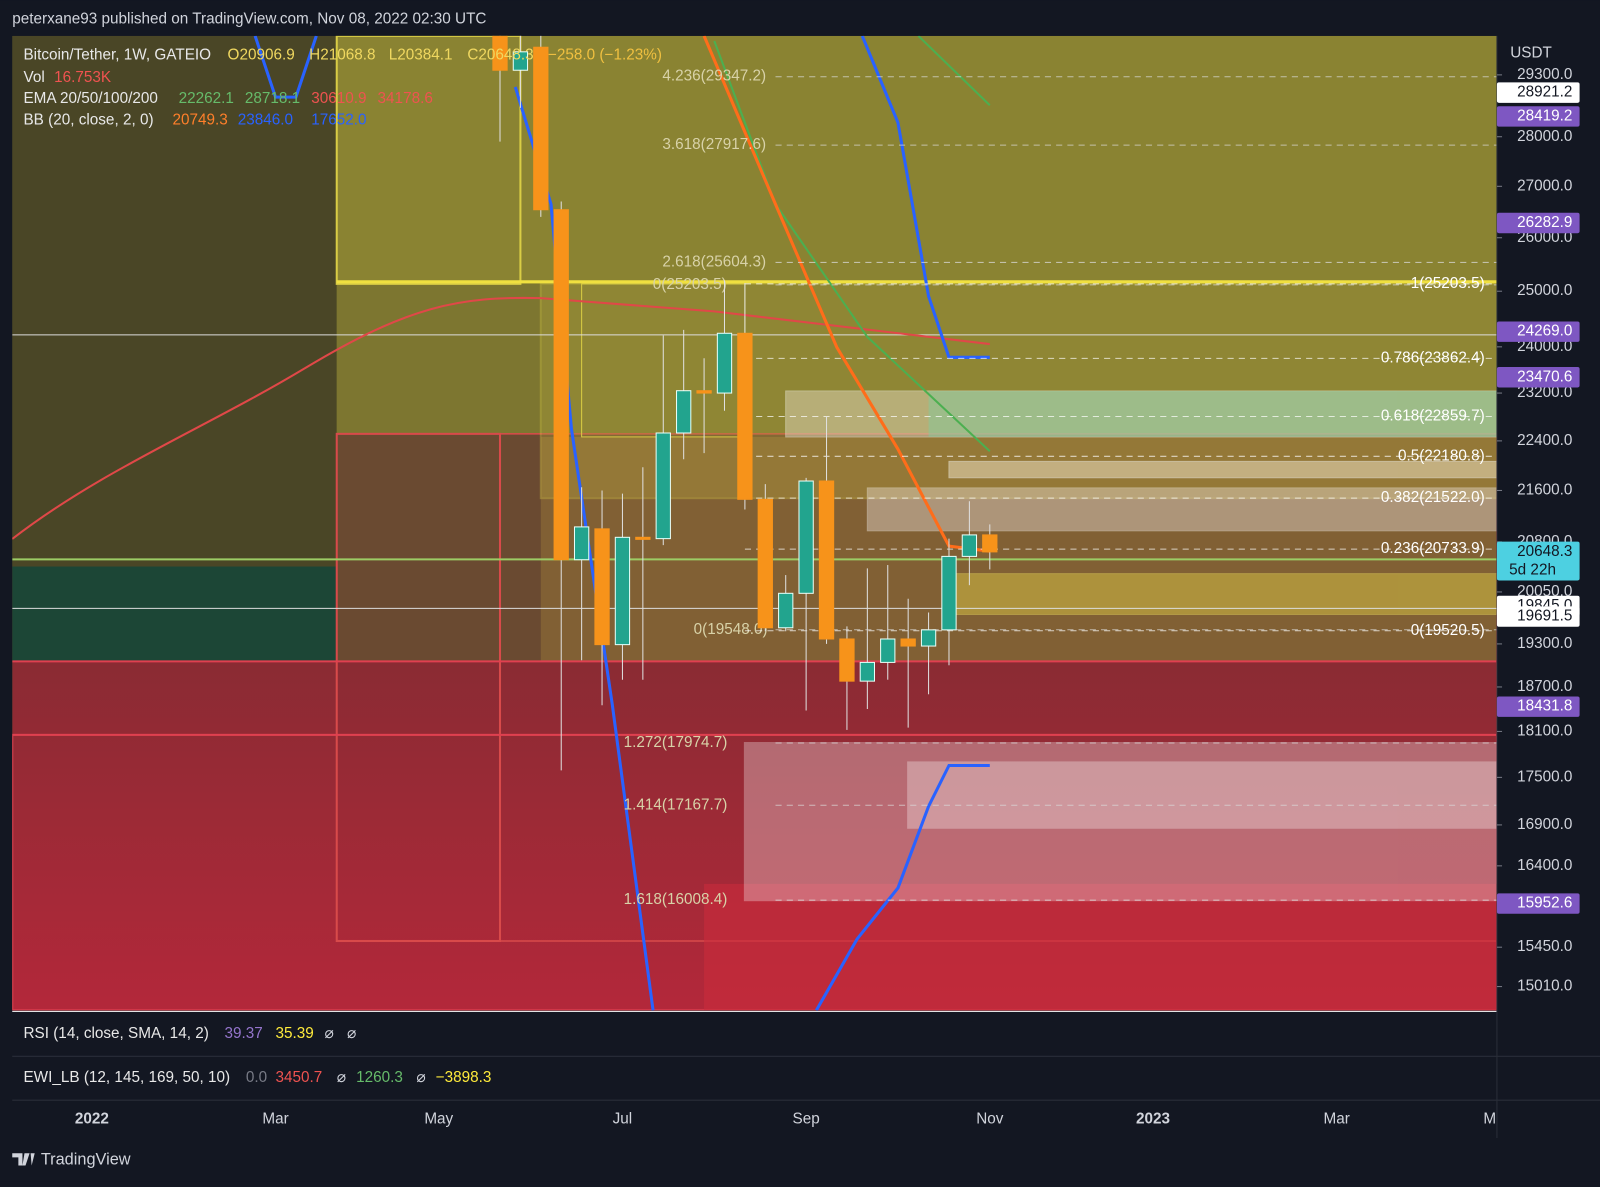 The image size is (1600, 1187). I want to click on x-tick-label: M, so click(1489, 1119).